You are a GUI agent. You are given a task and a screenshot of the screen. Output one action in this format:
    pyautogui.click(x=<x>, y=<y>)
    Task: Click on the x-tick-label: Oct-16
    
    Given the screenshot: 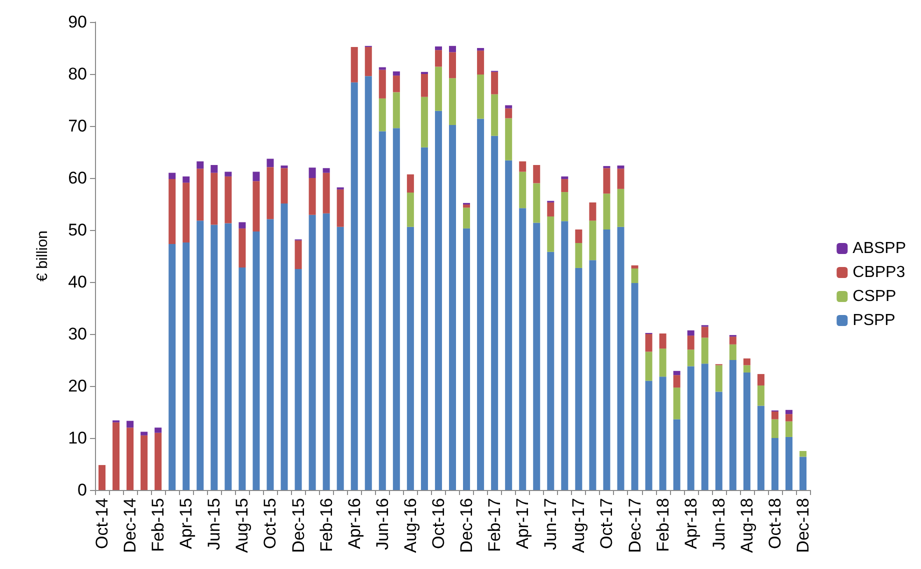 What is the action you would take?
    pyautogui.click(x=438, y=524)
    